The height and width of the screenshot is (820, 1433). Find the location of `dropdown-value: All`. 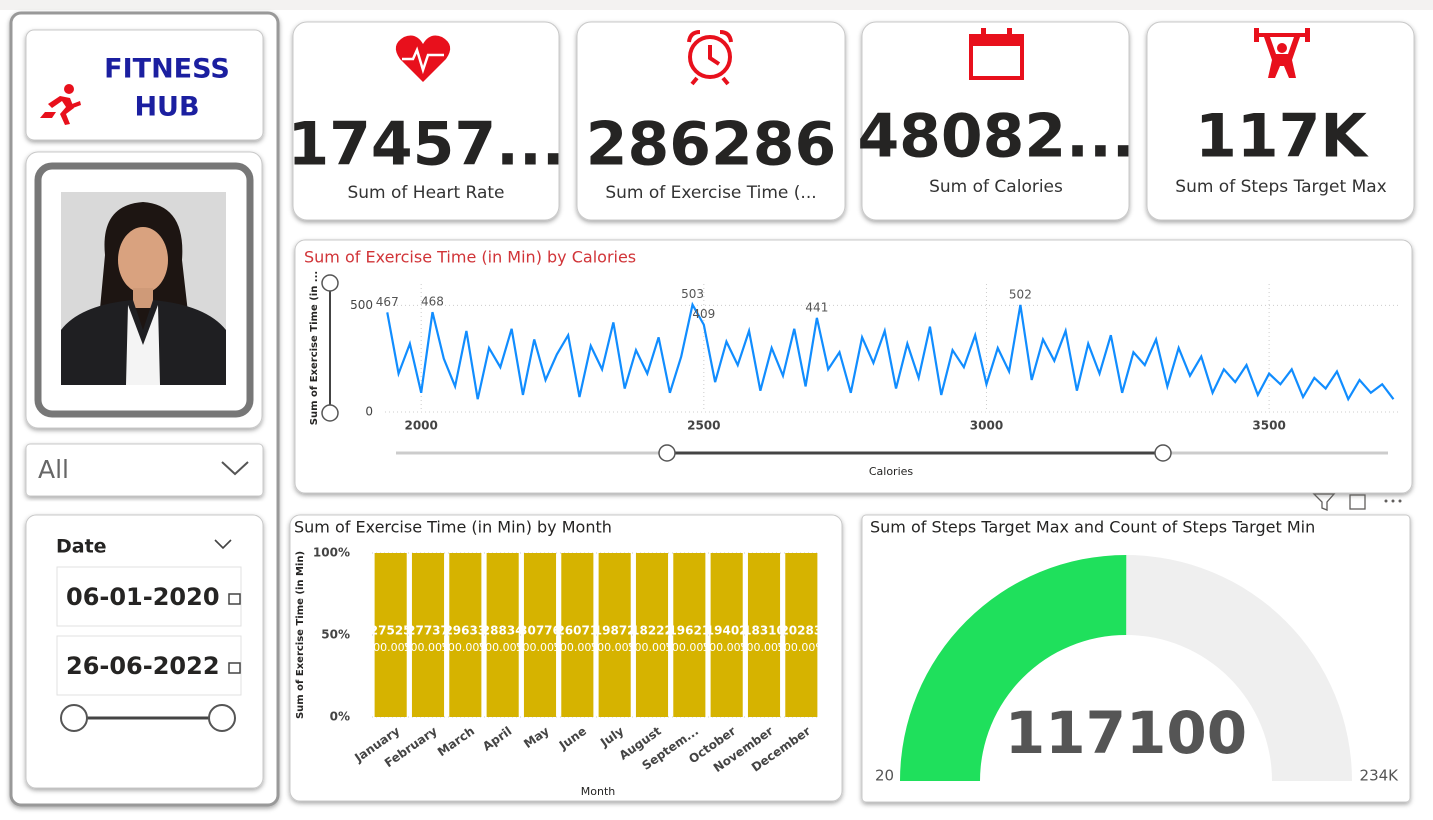

dropdown-value: All is located at coordinates (53, 469).